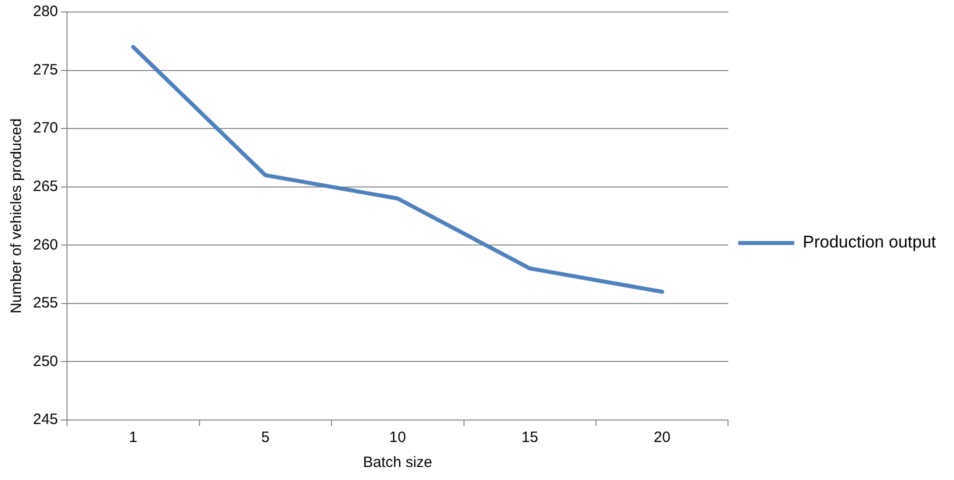 The width and height of the screenshot is (954, 480). What do you see at coordinates (662, 437) in the screenshot?
I see `x-tick-label: 20` at bounding box center [662, 437].